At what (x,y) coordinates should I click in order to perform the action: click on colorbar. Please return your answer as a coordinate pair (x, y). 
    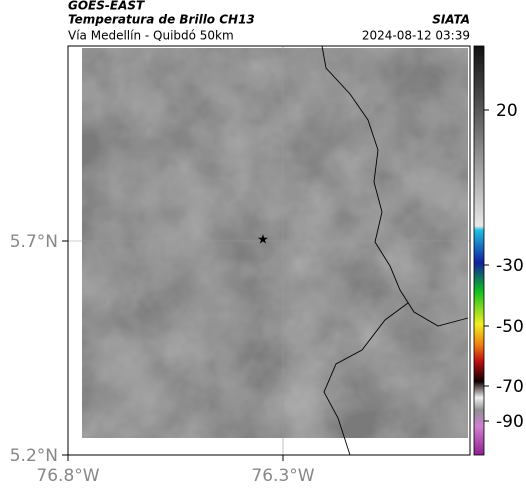
    Looking at the image, I should click on (479, 250).